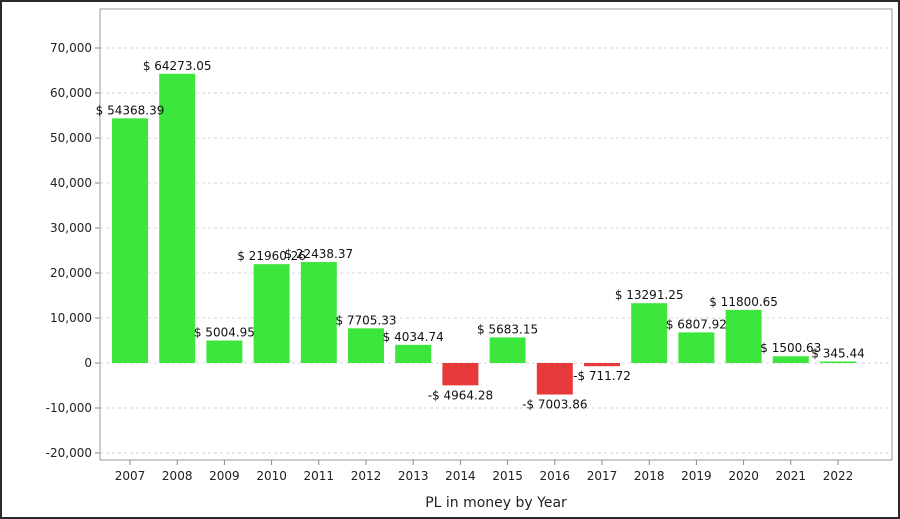  I want to click on data-label: $ 345.44, so click(837, 353).